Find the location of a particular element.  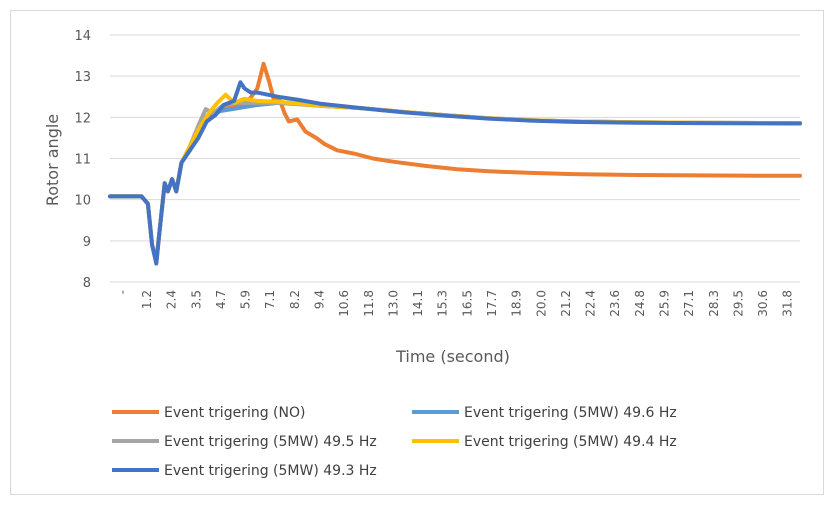

x-tick-label: - is located at coordinates (122, 292).